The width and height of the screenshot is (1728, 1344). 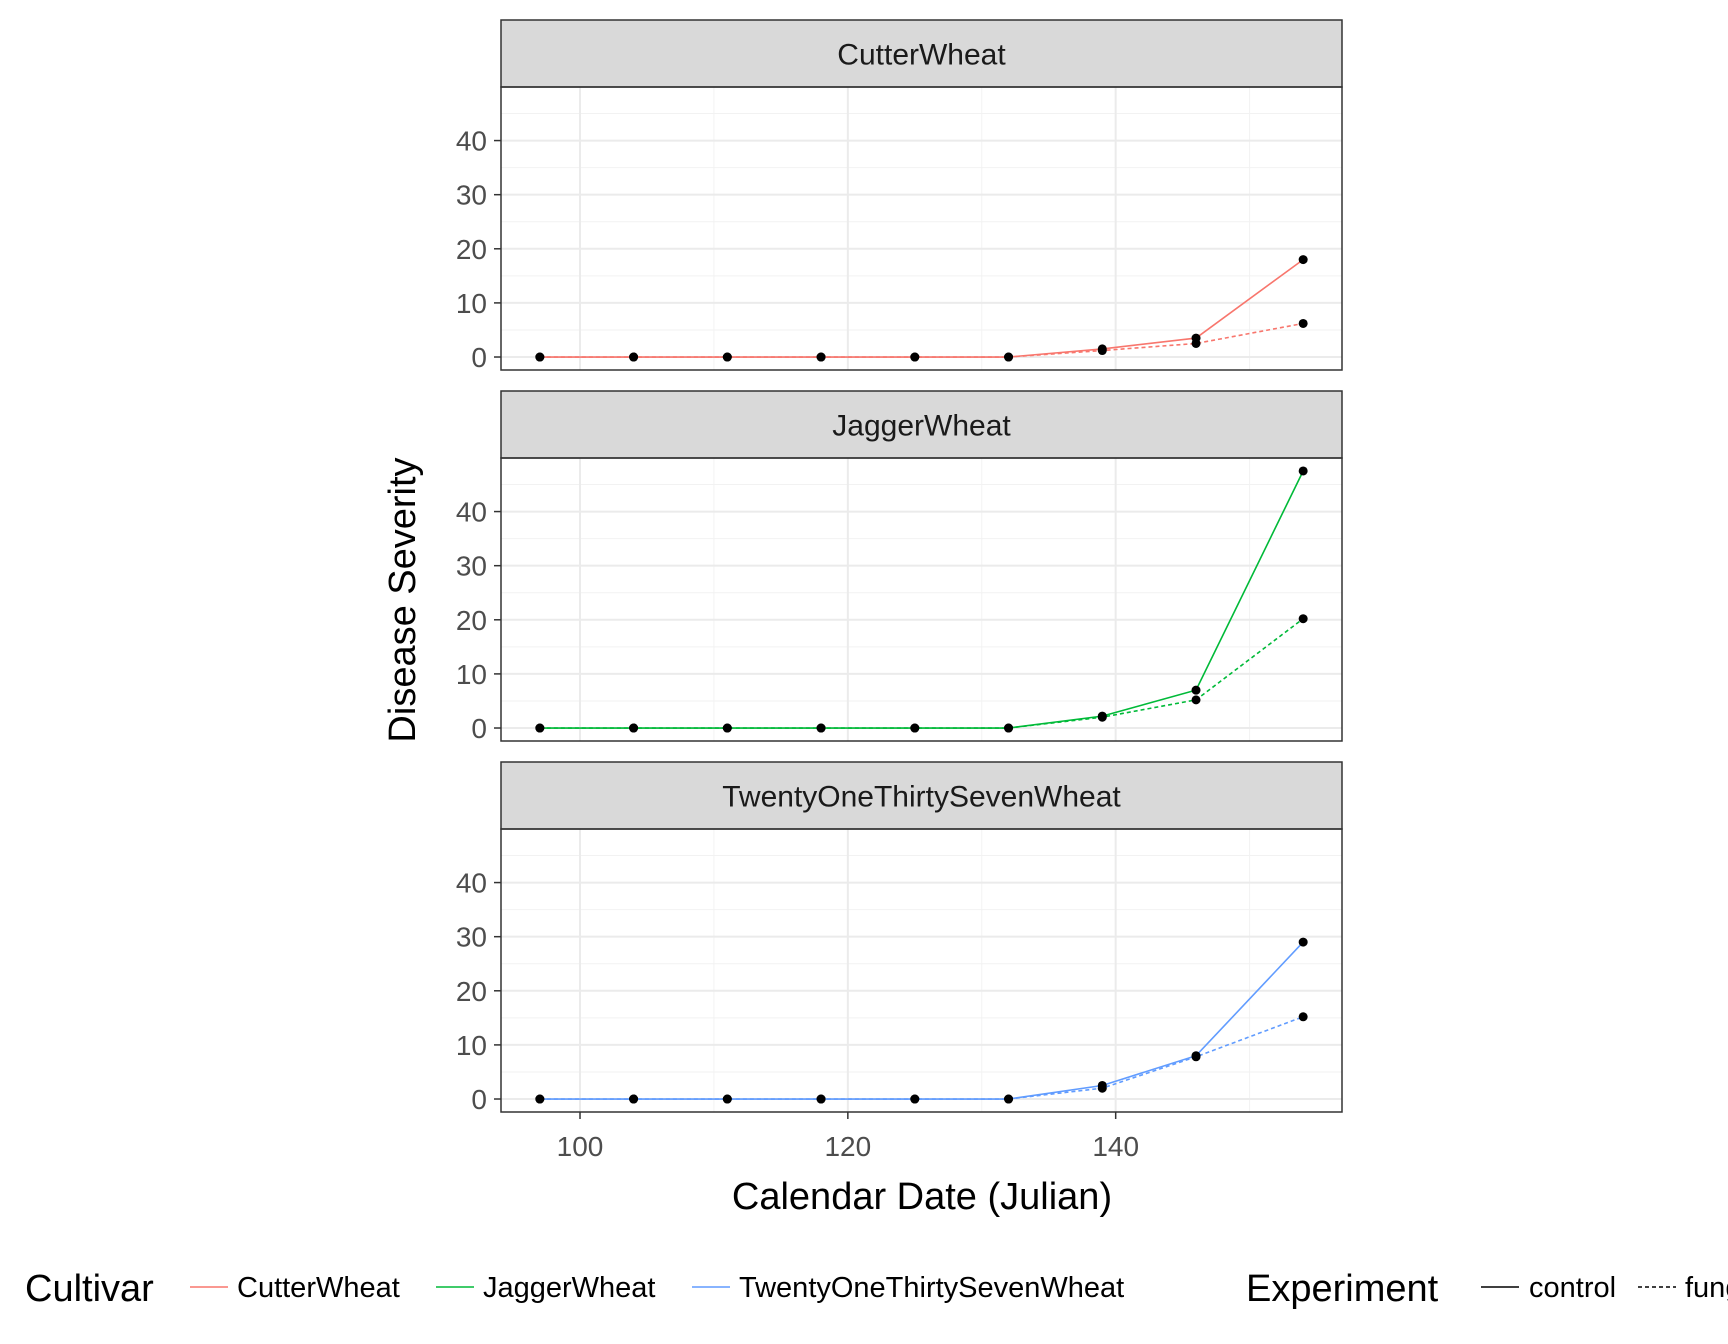 What do you see at coordinates (1115, 1146) in the screenshot?
I see `x-tick-label: 140` at bounding box center [1115, 1146].